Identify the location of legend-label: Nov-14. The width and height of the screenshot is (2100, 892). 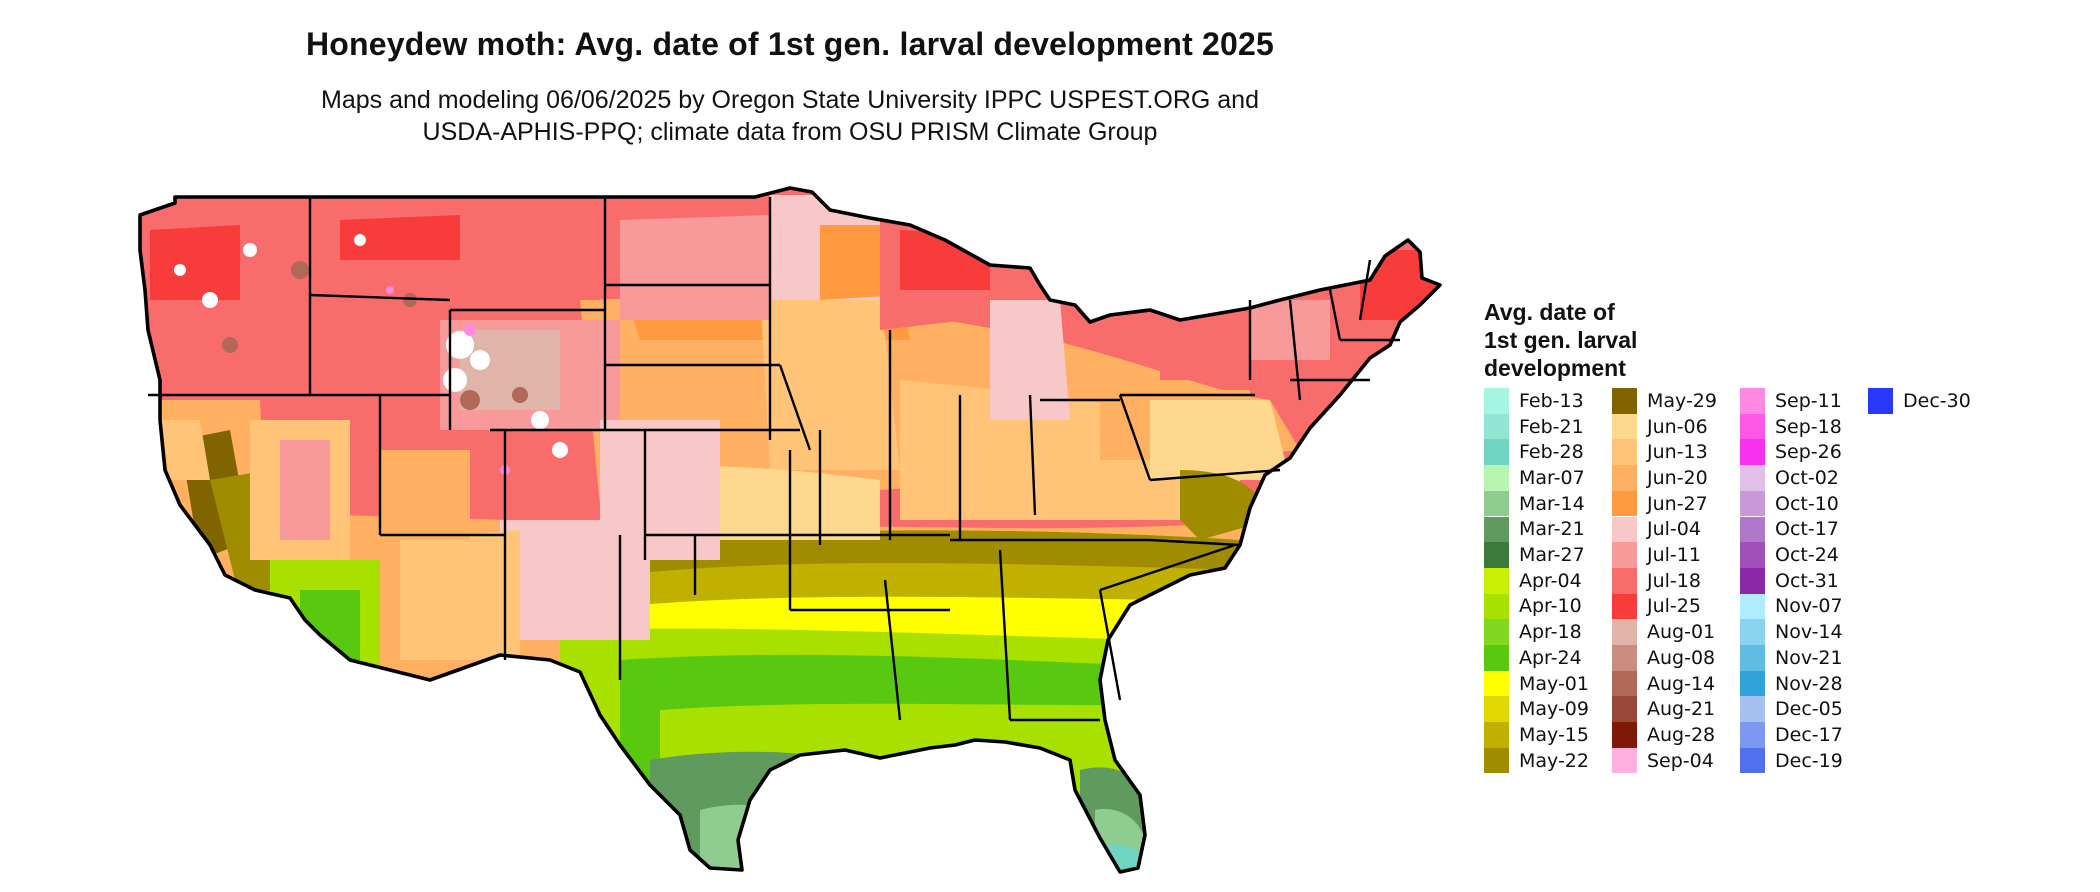
(1809, 632).